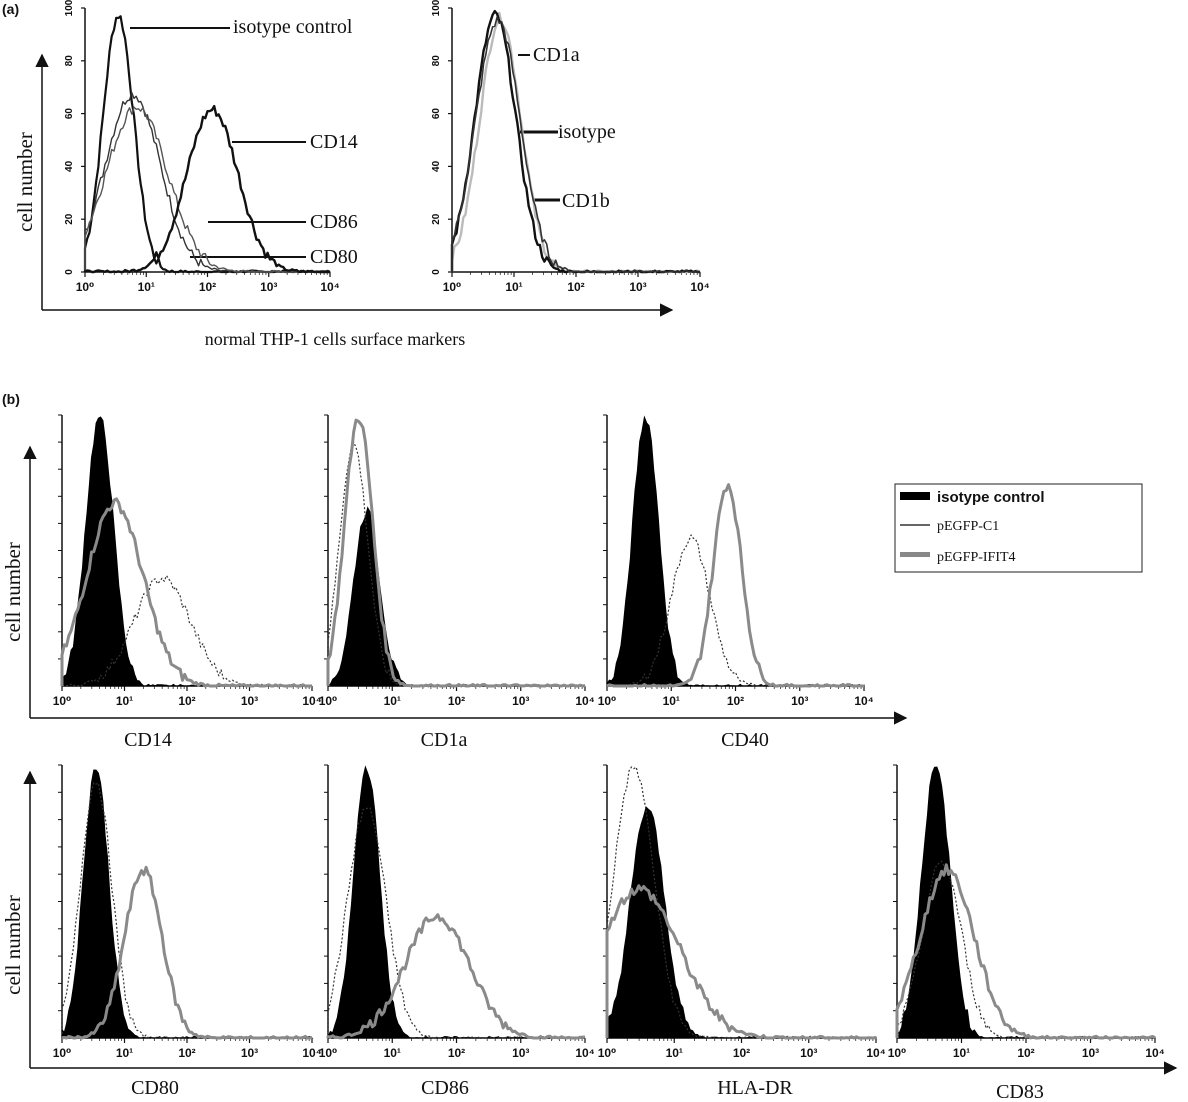 This screenshot has height=1102, width=1188. I want to click on histogram-b-CD83: 10⁰ 10¹ 10² 10³ 10⁴, so click(1026, 912).